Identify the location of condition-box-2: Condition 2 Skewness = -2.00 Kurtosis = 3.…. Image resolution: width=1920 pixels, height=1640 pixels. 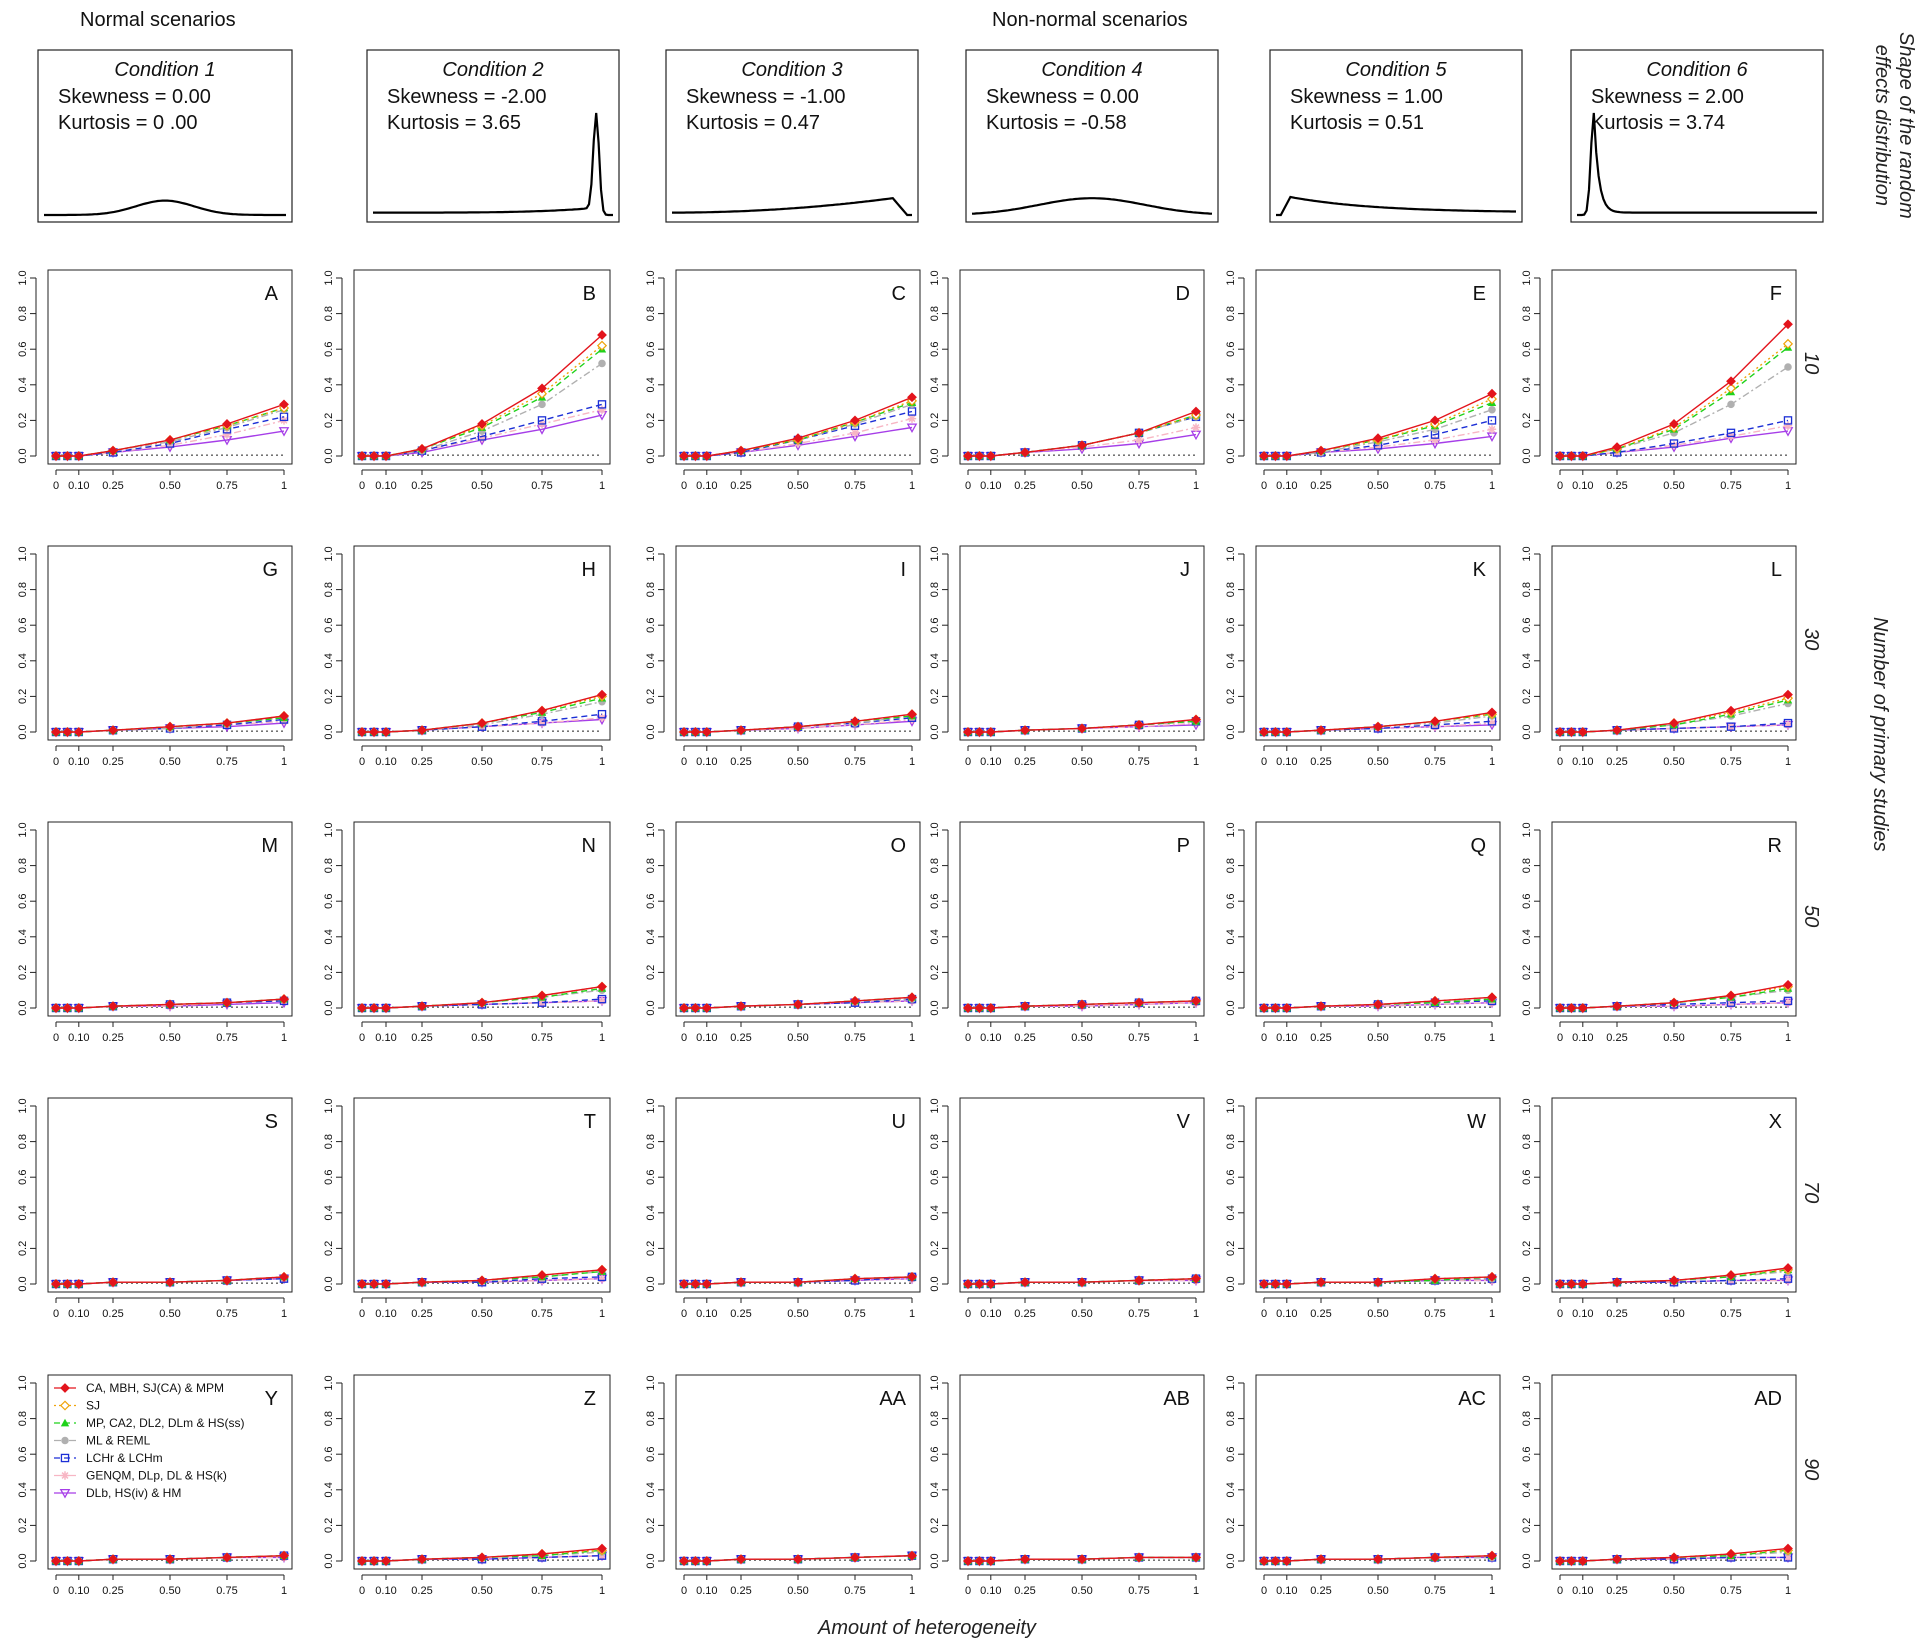
(493, 136).